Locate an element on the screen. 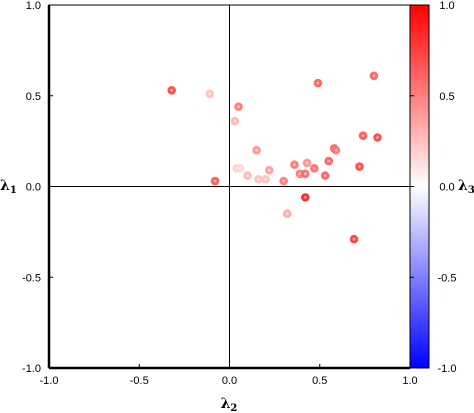 Image resolution: width=474 pixels, height=413 pixels. colorbar-tick-label: 0.0 is located at coordinates (446, 188).